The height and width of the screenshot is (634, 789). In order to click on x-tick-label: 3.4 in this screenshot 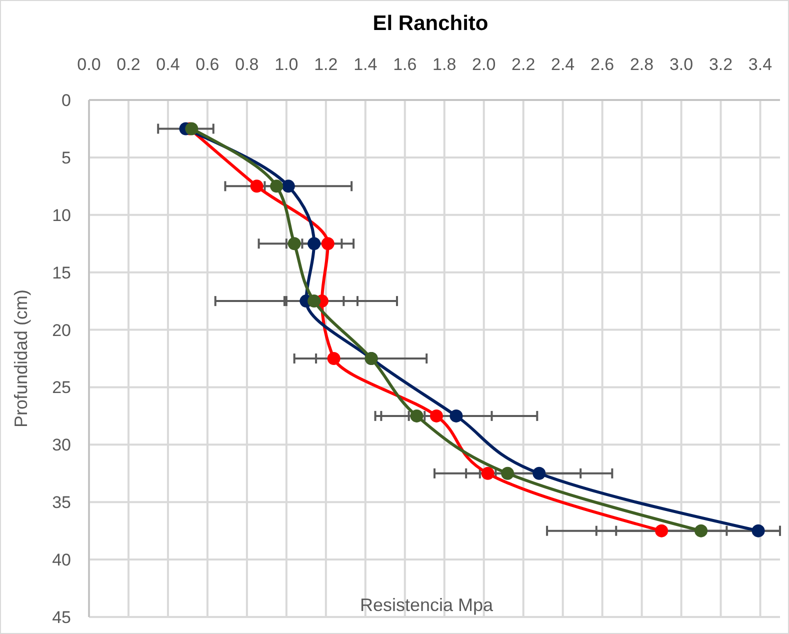, I will do `click(760, 64)`.